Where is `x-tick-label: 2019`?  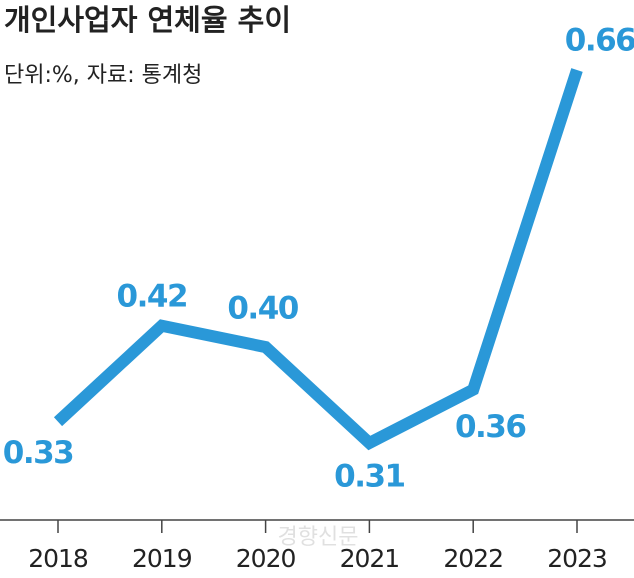 x-tick-label: 2019 is located at coordinates (162, 558).